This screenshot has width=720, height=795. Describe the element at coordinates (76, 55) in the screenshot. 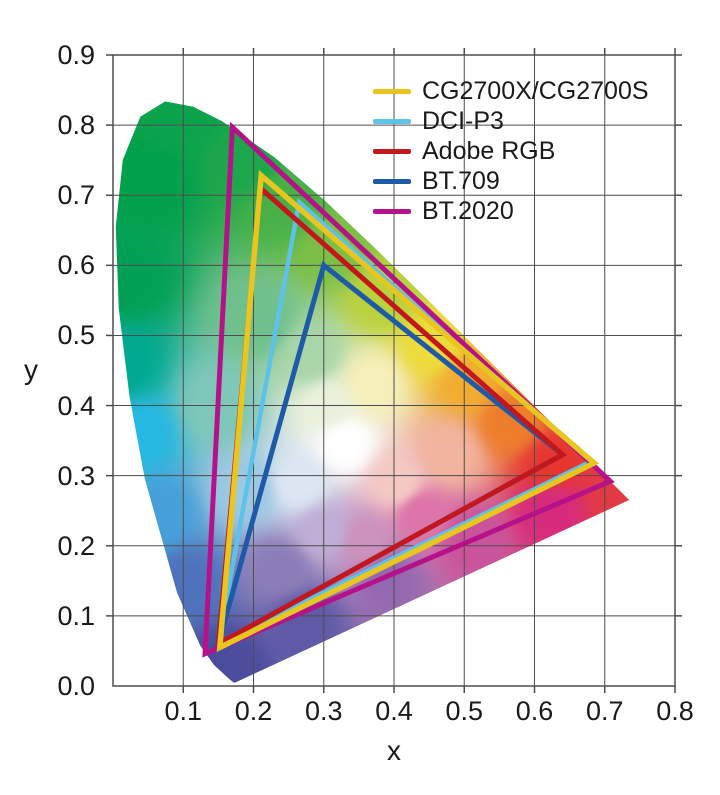

I see `y-tick-label: 0.9` at that location.